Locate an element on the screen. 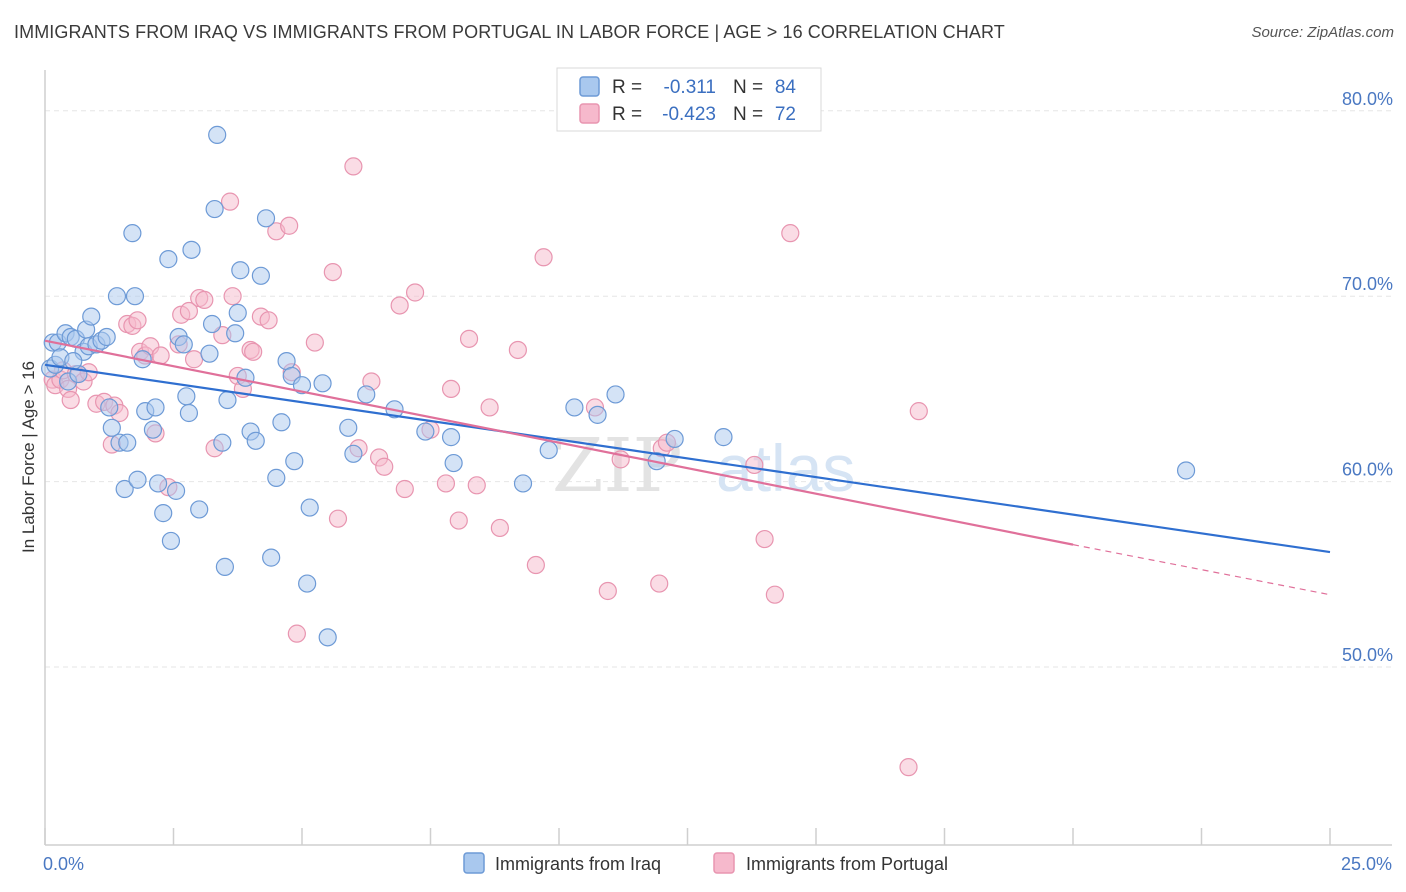 The width and height of the screenshot is (1406, 892). y-axis-title: In Labor Force | Age > 16 is located at coordinates (28, 457).